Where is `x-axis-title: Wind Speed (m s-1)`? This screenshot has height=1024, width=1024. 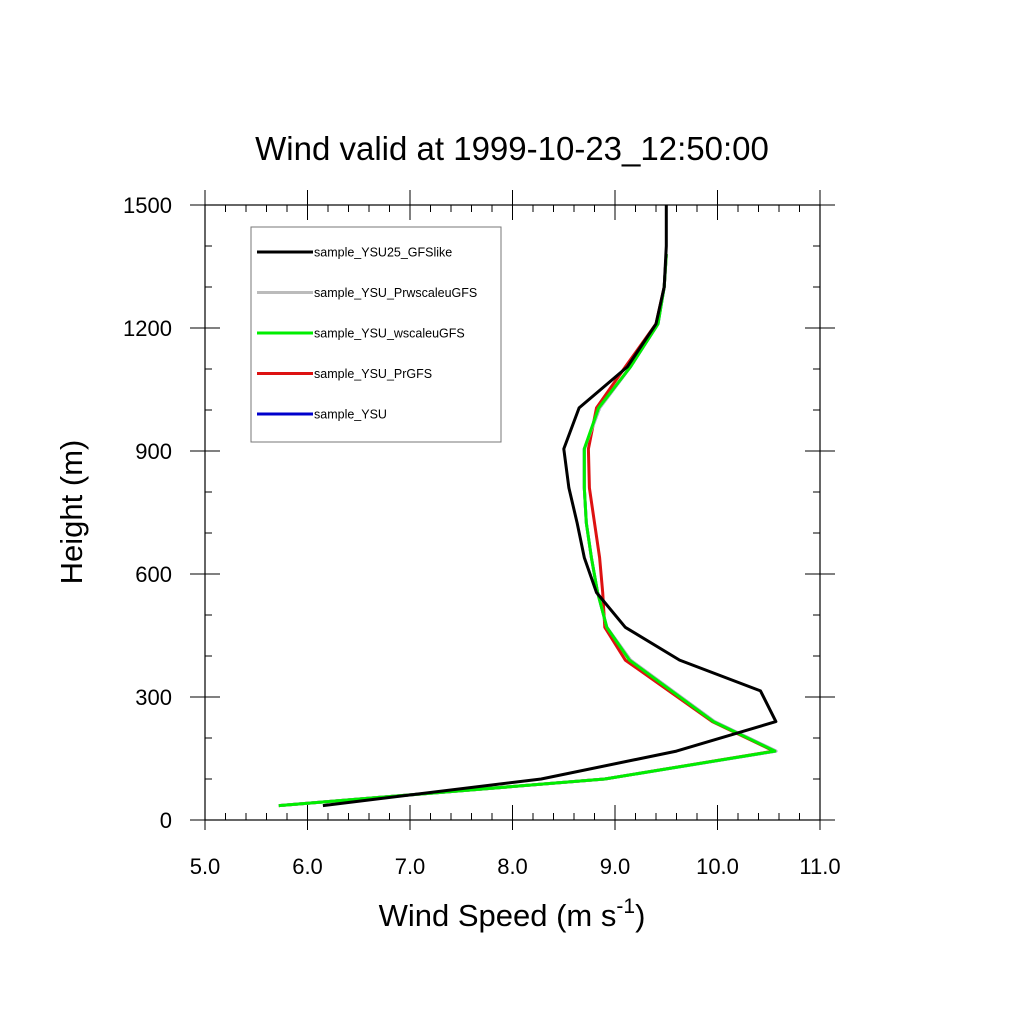
x-axis-title: Wind Speed (m s-1) is located at coordinates (512, 914).